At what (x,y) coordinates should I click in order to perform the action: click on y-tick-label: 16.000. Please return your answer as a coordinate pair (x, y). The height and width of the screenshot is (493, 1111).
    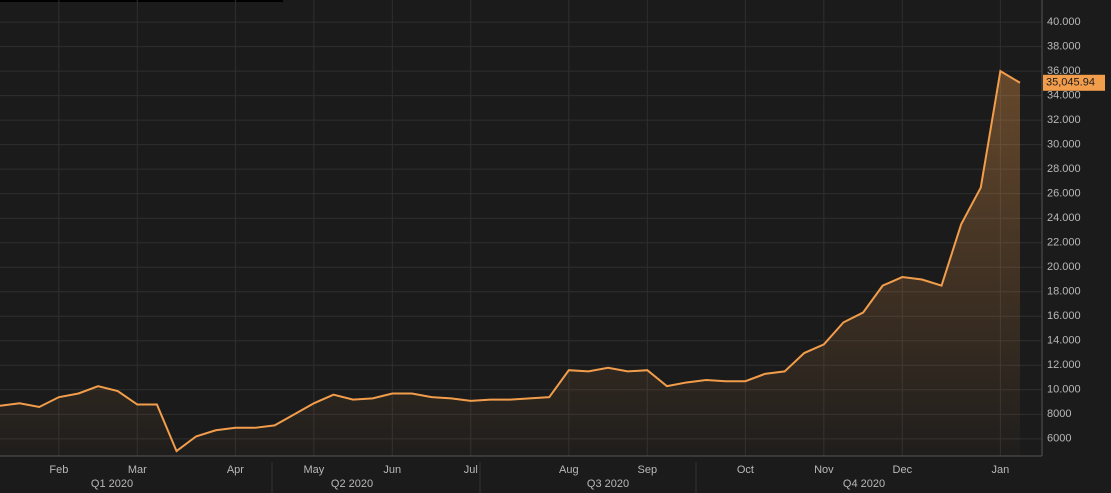
    Looking at the image, I should click on (1064, 316).